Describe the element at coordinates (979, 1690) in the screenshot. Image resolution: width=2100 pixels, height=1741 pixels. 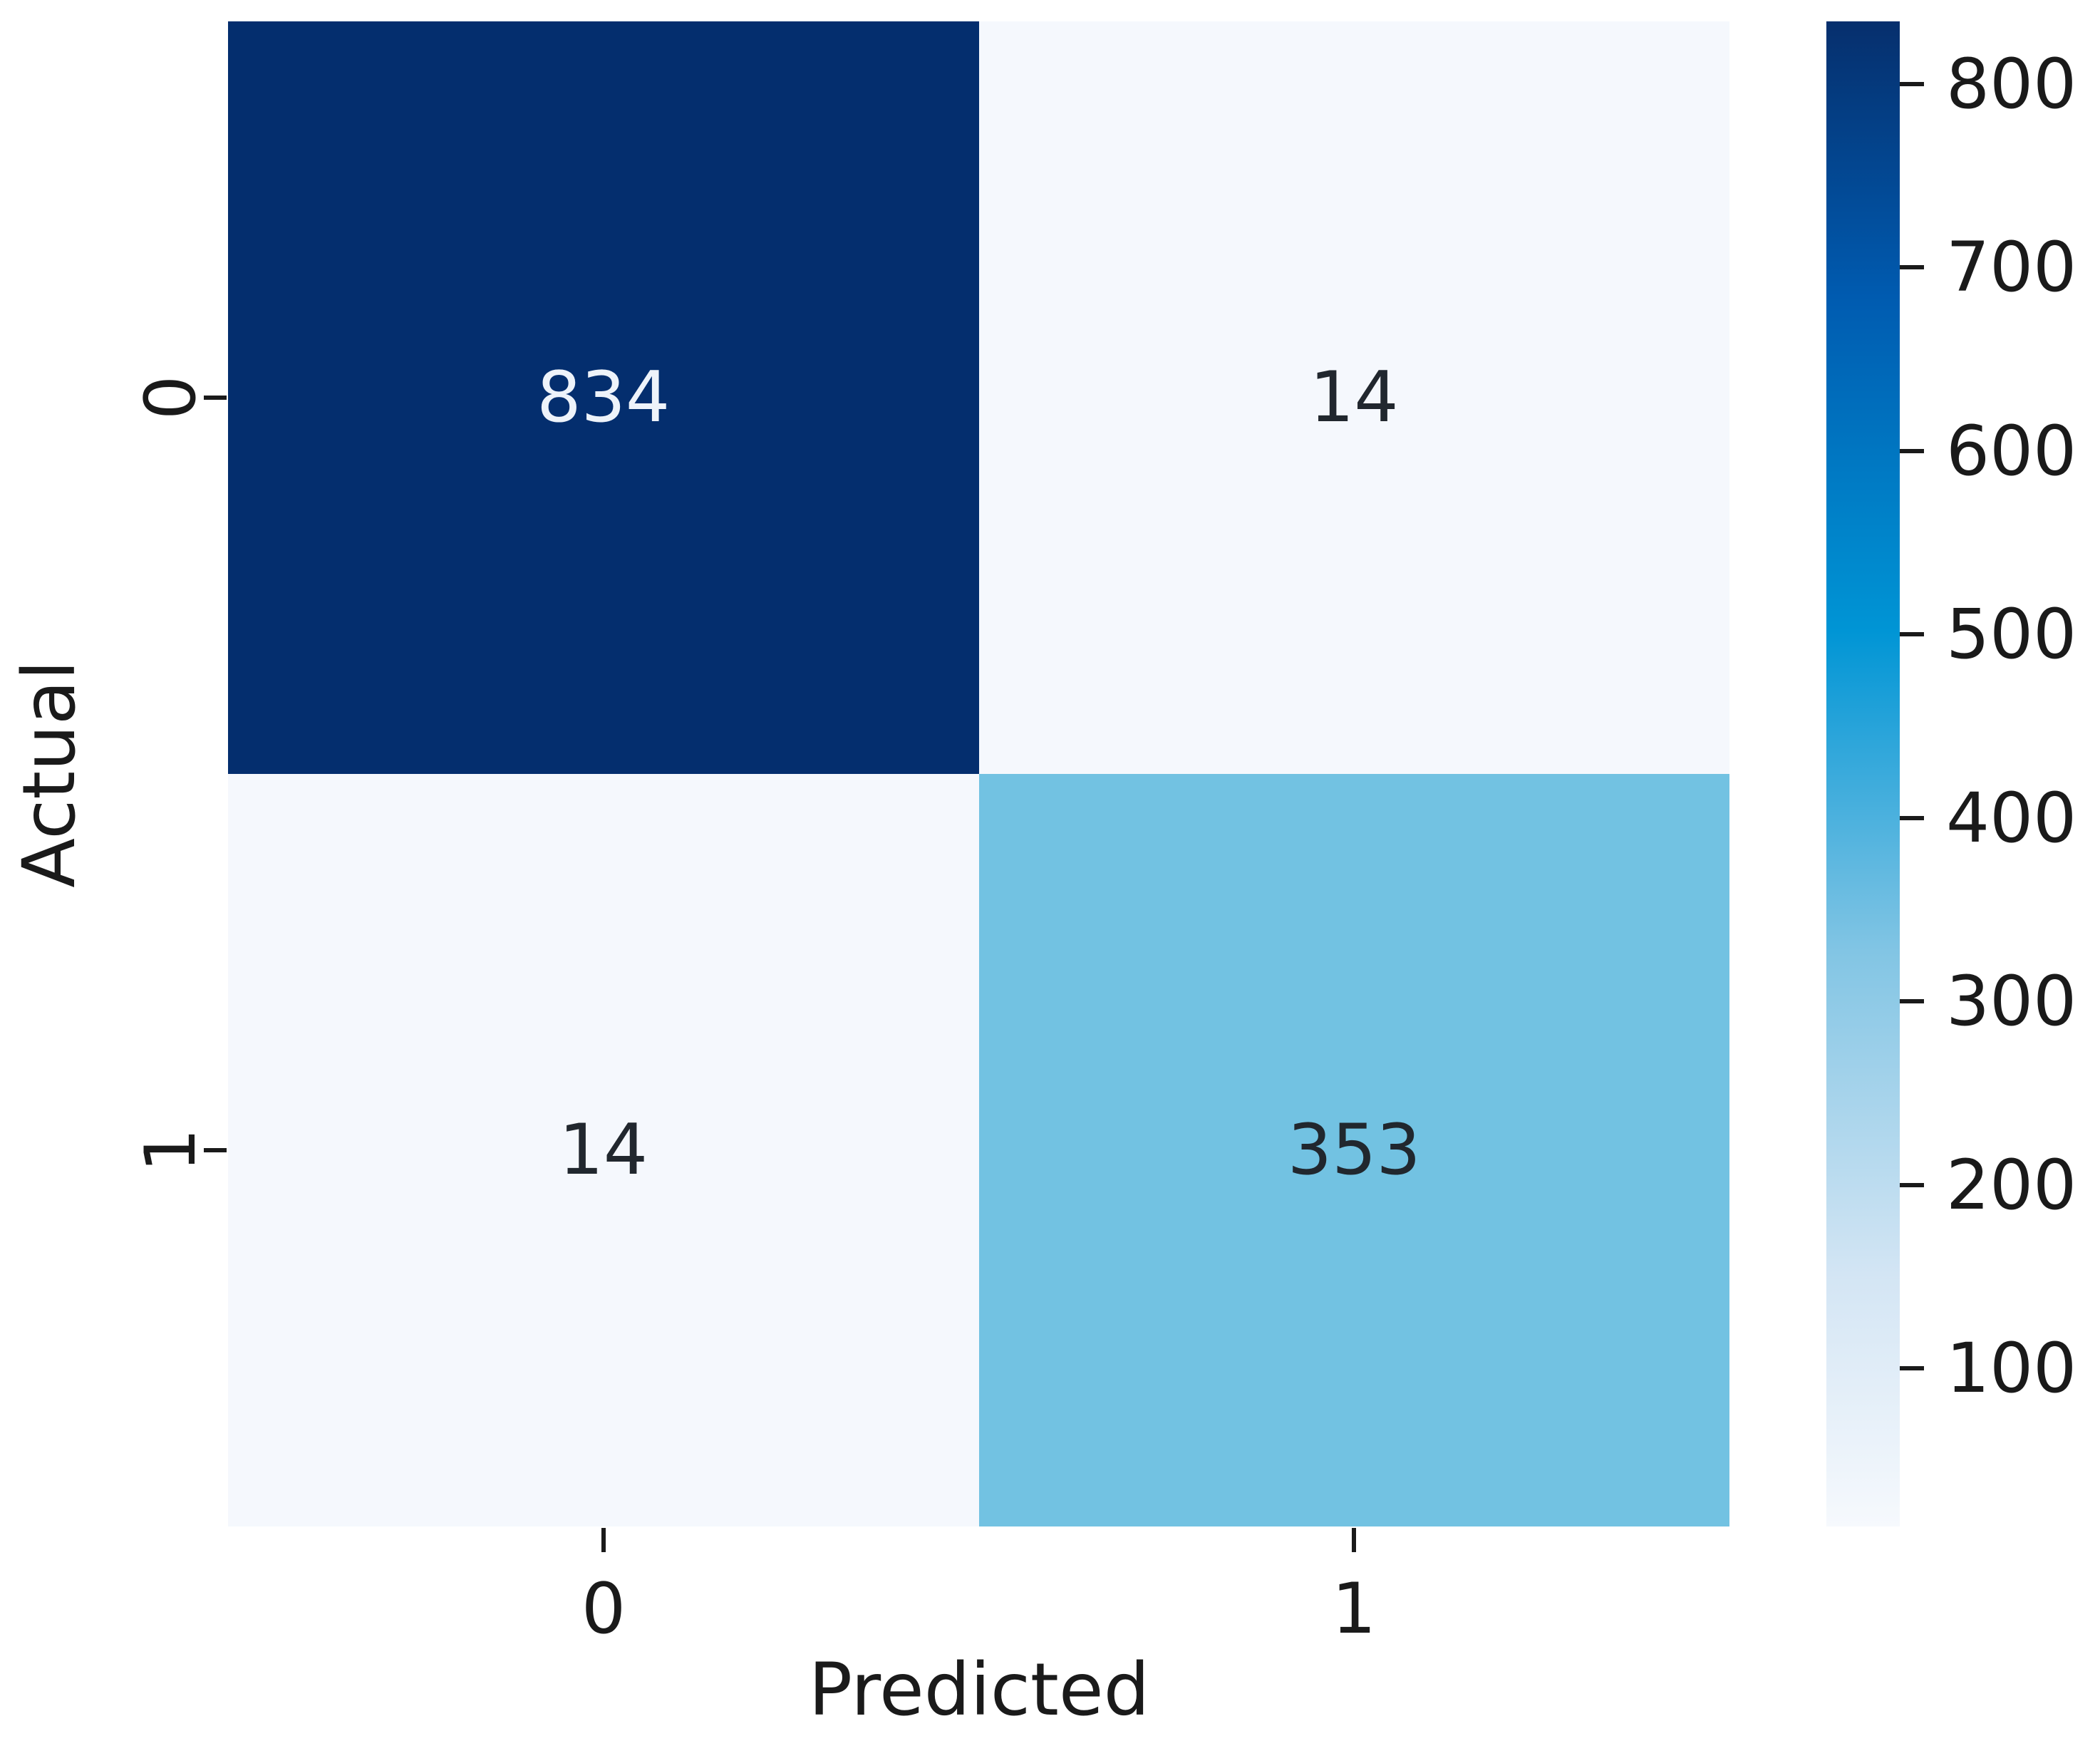
I see `x-axis-label: Predicted` at that location.